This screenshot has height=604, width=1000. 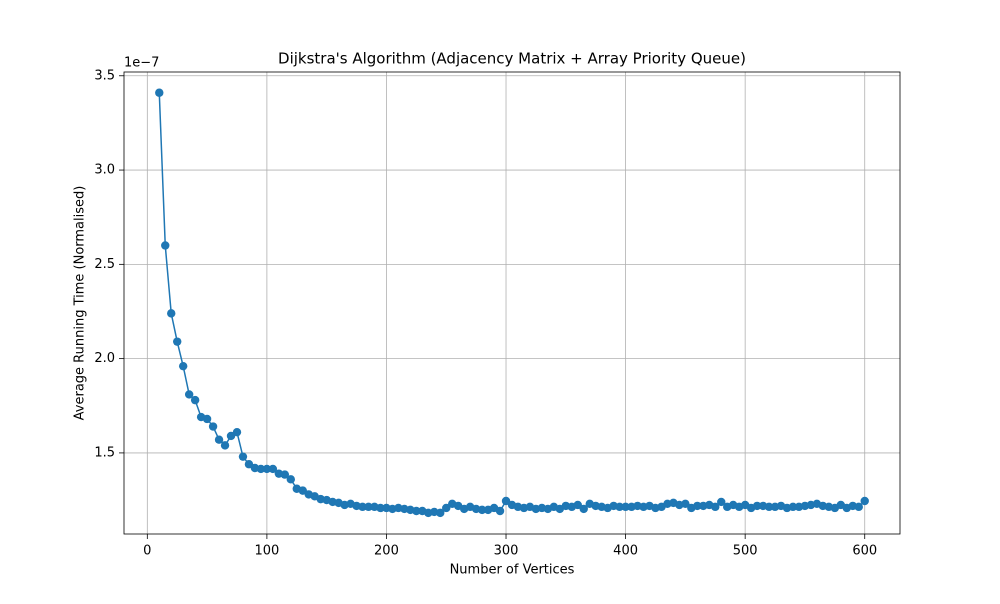 I want to click on y-offset-label: 1e−7, so click(x=141, y=63).